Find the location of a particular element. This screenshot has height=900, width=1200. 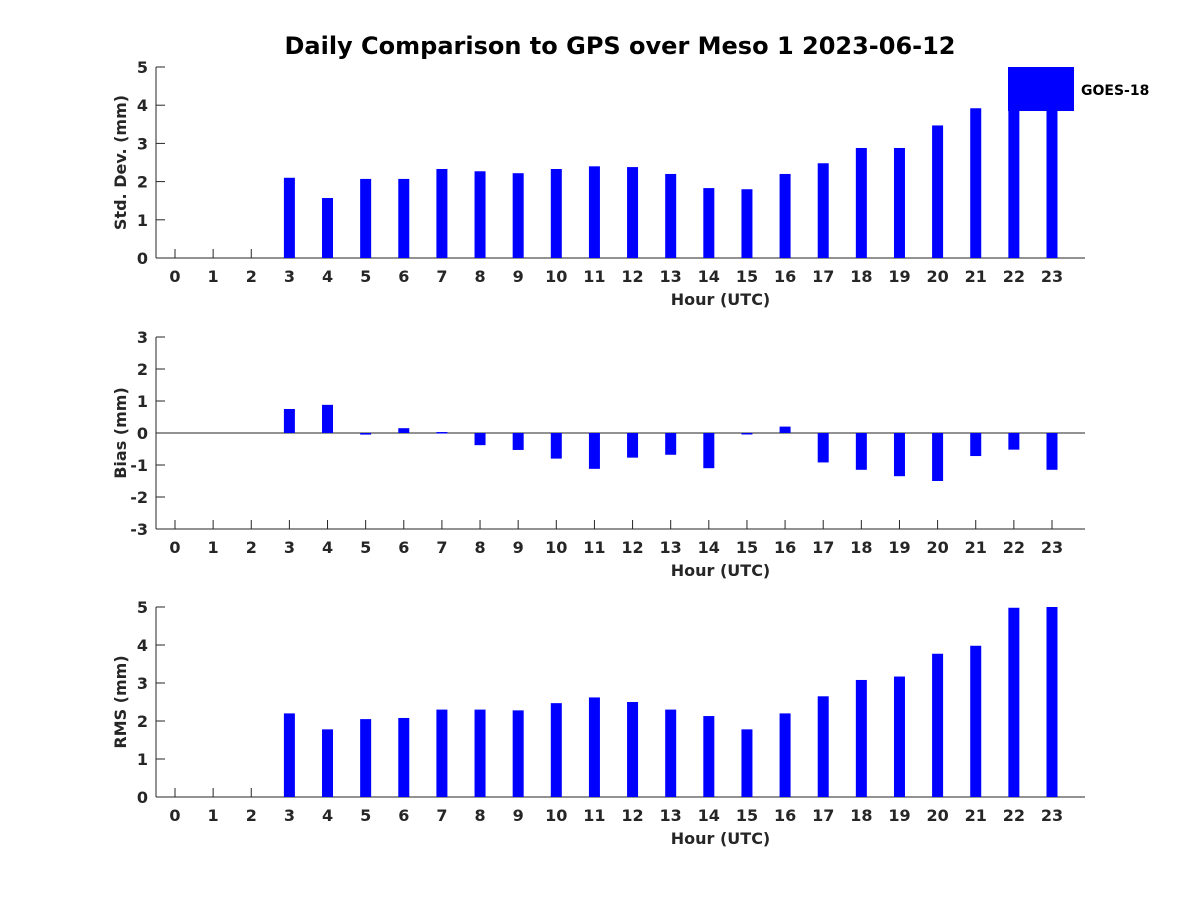

y-tick-label: 5 is located at coordinates (142, 67).